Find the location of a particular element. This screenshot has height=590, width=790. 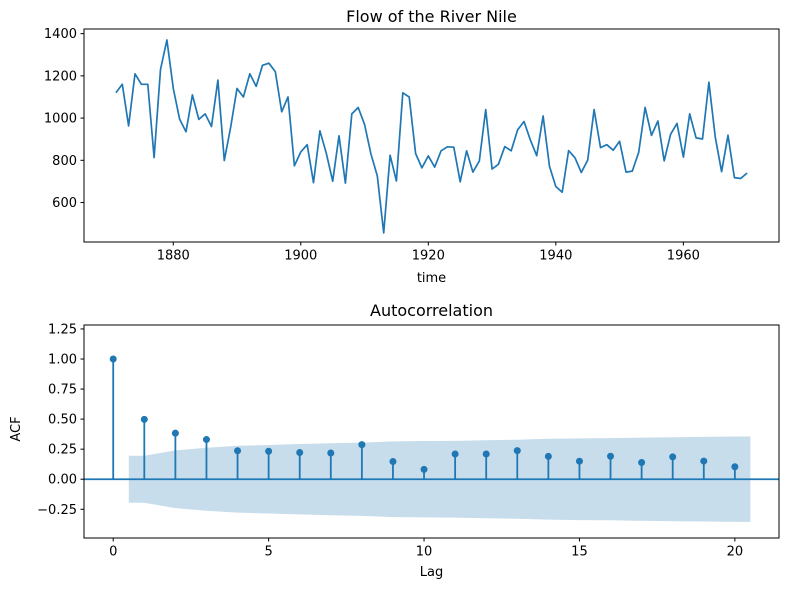

top-chart-xlabel: time is located at coordinates (431, 278).